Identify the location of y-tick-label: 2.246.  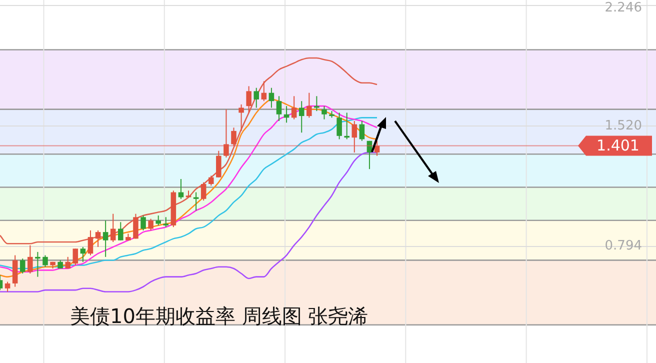
(623, 8).